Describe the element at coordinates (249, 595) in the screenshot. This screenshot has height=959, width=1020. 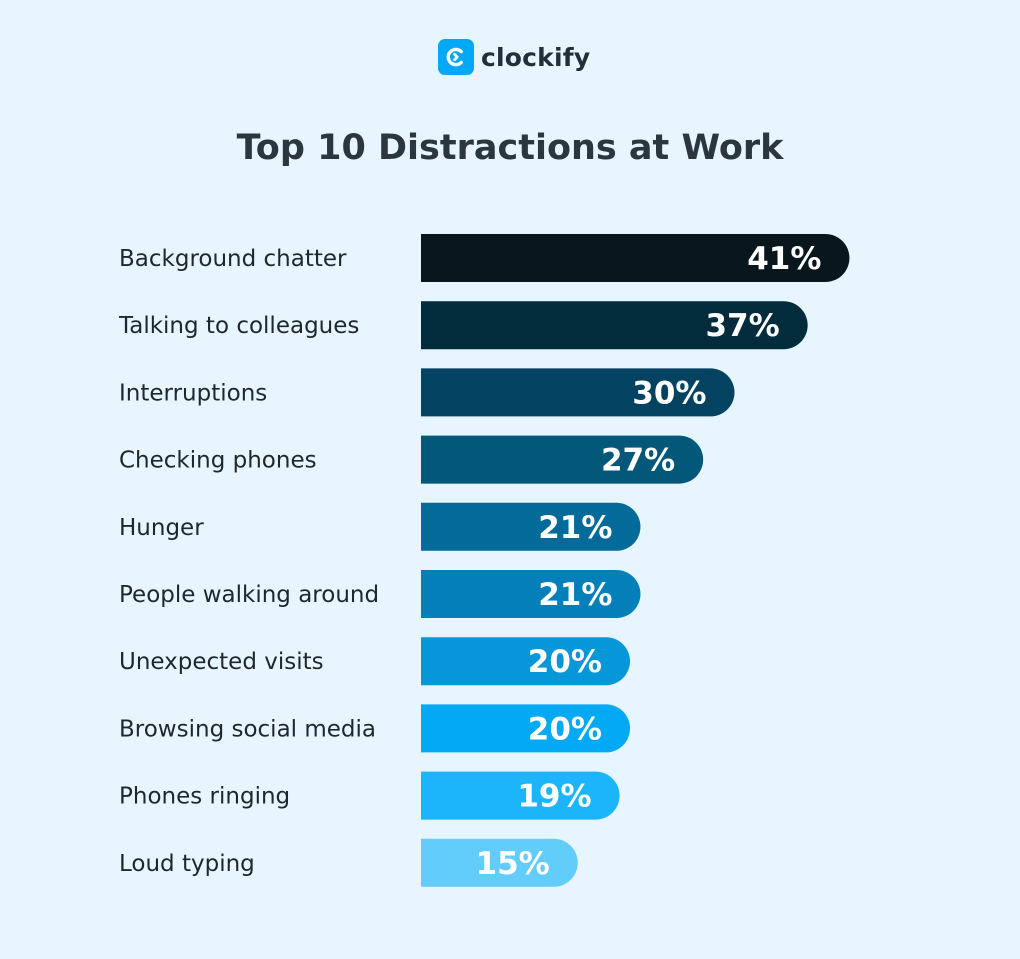
I see `category-label: People walking around` at that location.